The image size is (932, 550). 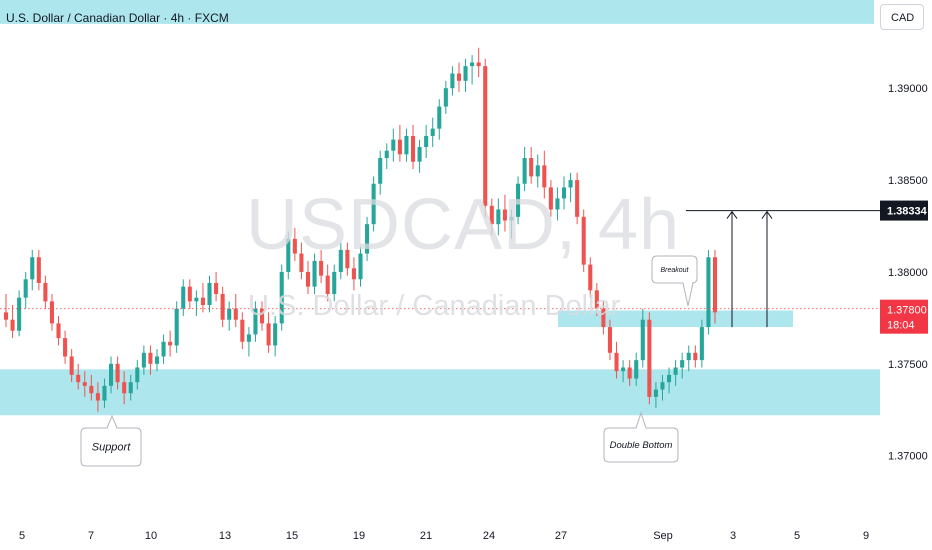 What do you see at coordinates (908, 89) in the screenshot?
I see `y-tick-label: 1.39000` at bounding box center [908, 89].